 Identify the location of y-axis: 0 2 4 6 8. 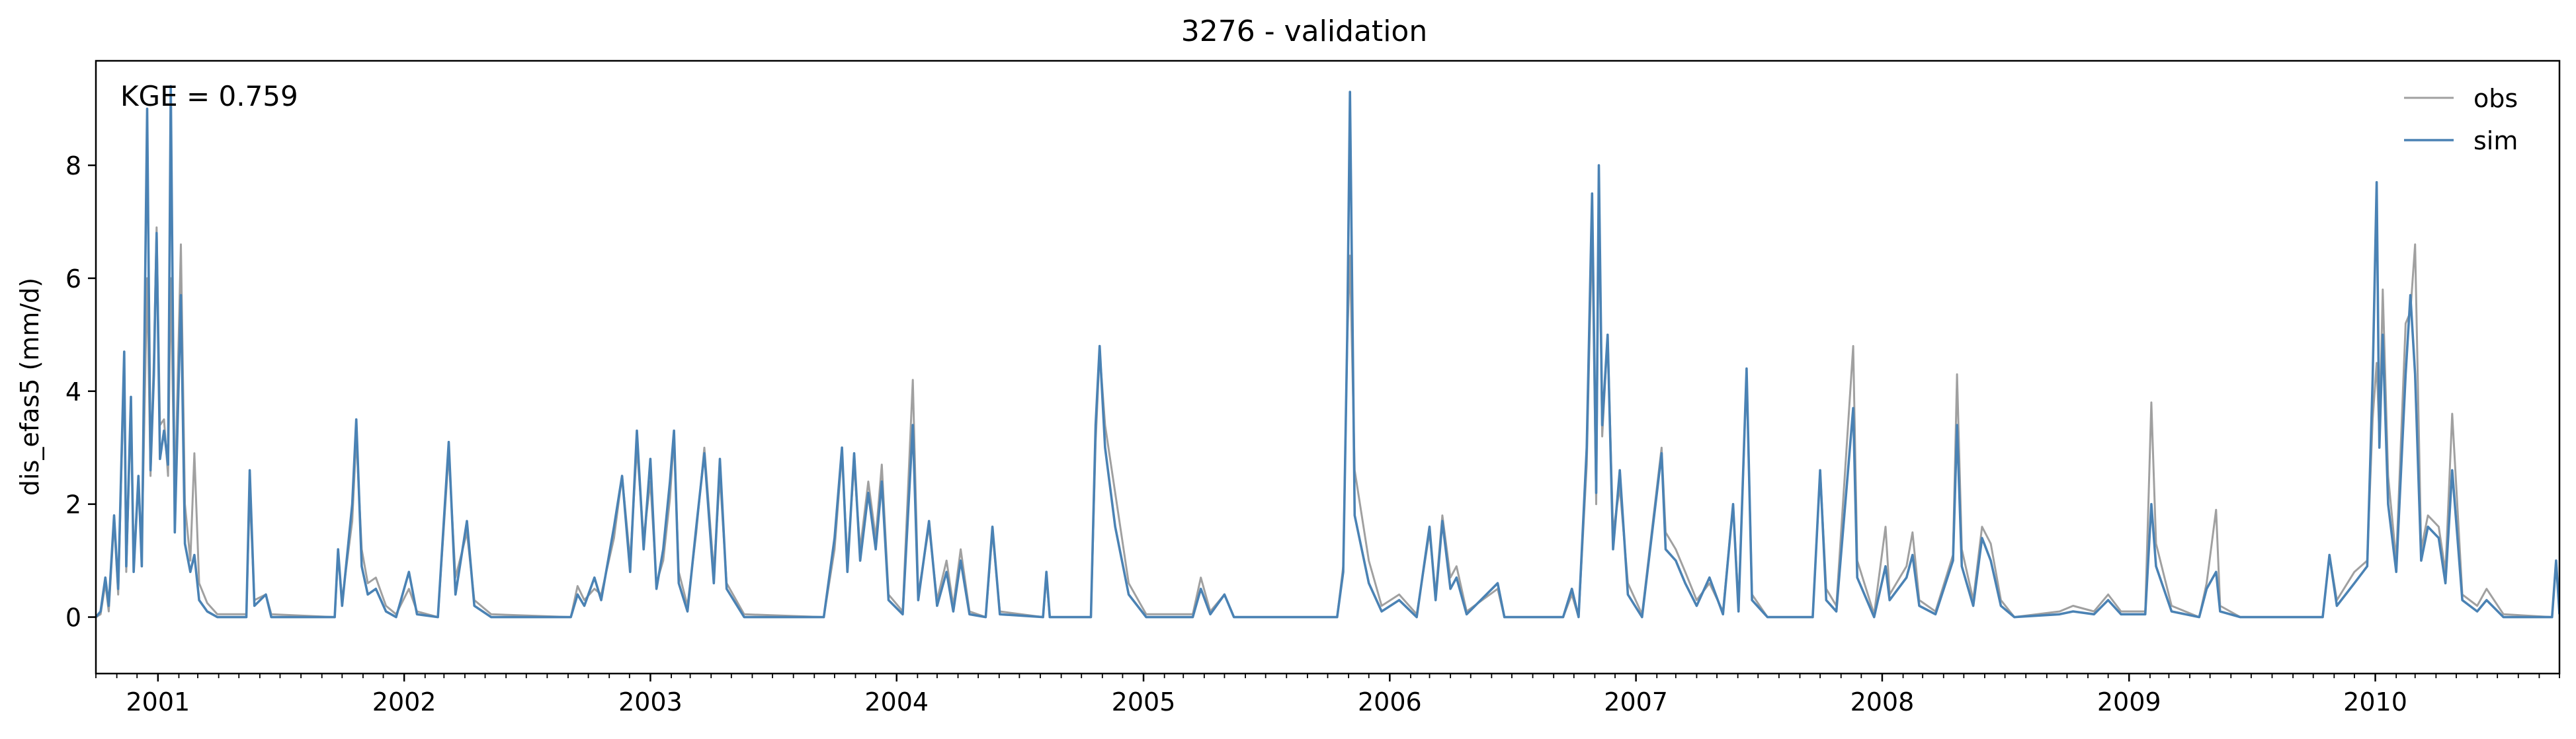
(80, 392).